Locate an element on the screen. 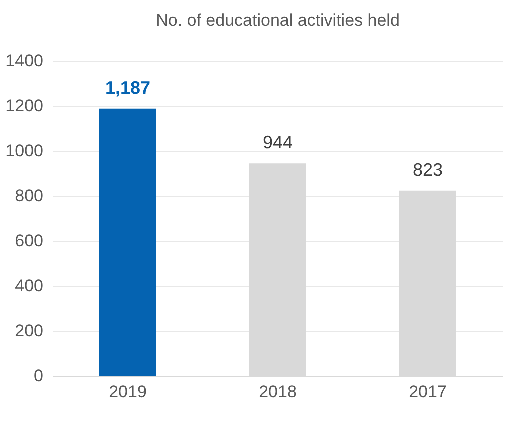  y-tick-label: 1400 is located at coordinates (25, 61).